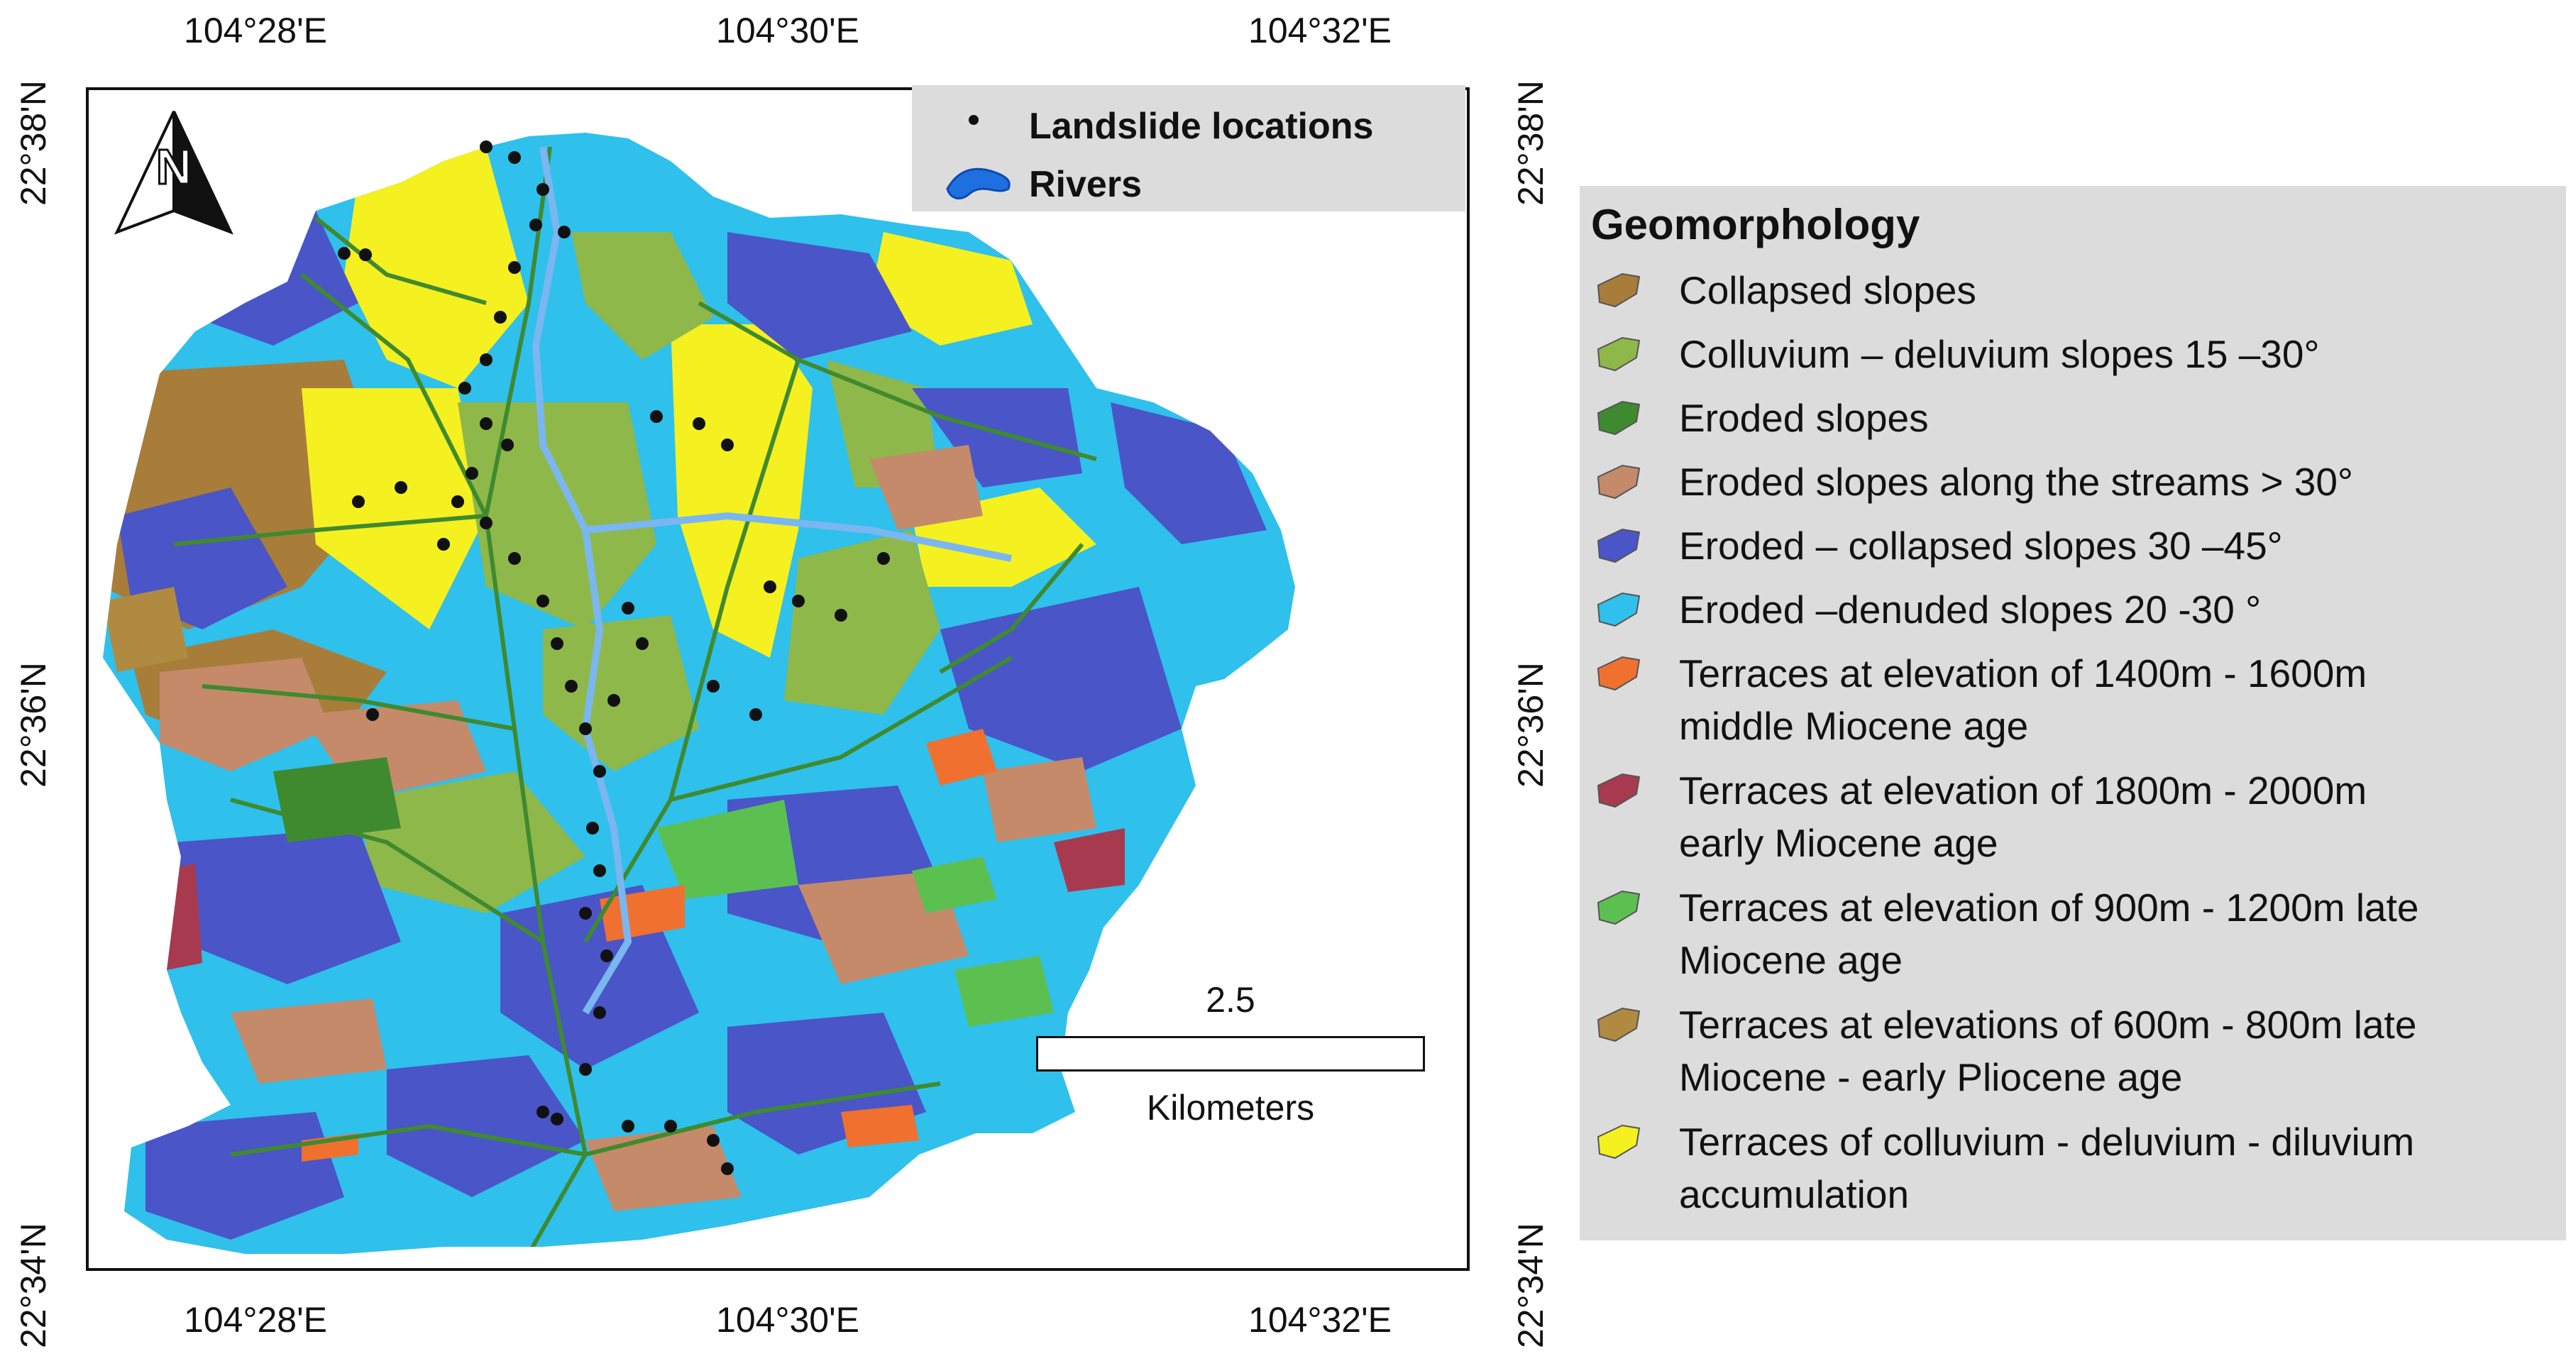 Image resolution: width=2576 pixels, height=1366 pixels. What do you see at coordinates (787, 1320) in the screenshot?
I see `bottom-longitude-label-2: 104°30'E` at bounding box center [787, 1320].